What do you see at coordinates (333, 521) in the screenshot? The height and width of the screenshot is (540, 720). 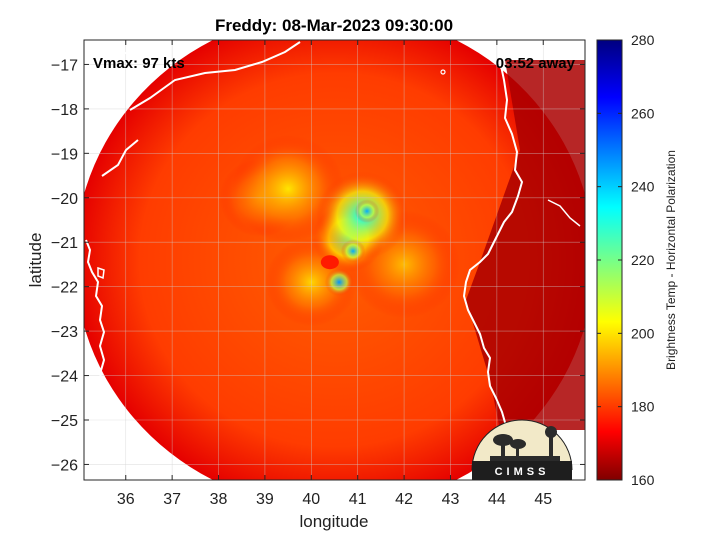 I see `x-axis-label: longitude` at bounding box center [333, 521].